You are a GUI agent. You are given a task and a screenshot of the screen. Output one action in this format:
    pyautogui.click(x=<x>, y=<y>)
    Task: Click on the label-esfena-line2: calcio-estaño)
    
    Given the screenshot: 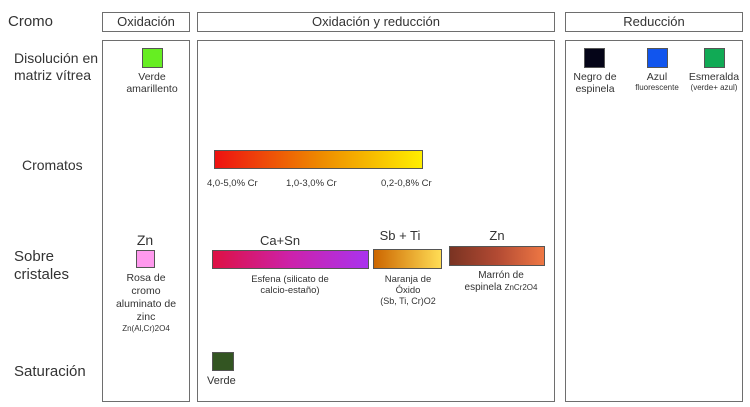 What is the action you would take?
    pyautogui.click(x=290, y=290)
    